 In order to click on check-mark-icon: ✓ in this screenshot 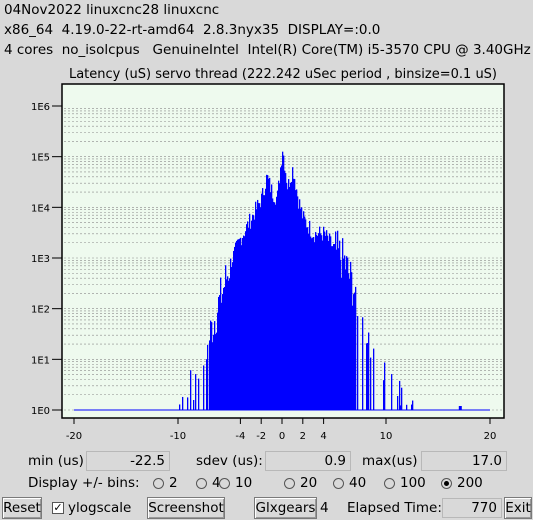, I will do `click(58, 507)`.